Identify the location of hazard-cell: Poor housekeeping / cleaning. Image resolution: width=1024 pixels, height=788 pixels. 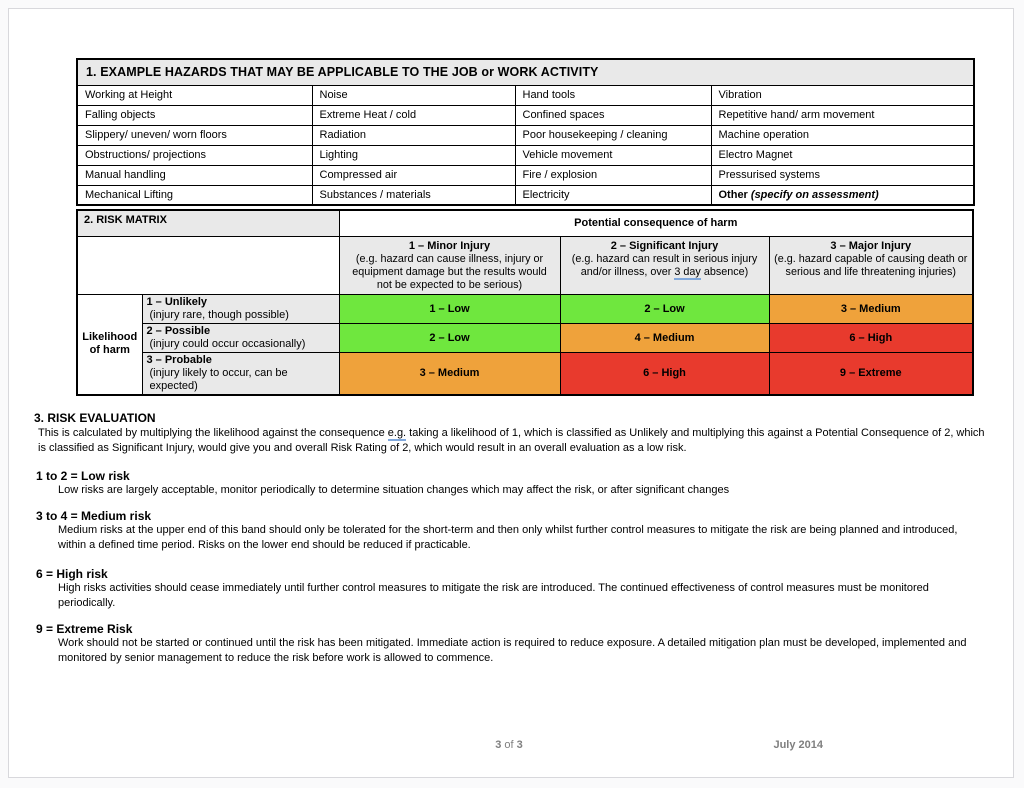
(613, 135).